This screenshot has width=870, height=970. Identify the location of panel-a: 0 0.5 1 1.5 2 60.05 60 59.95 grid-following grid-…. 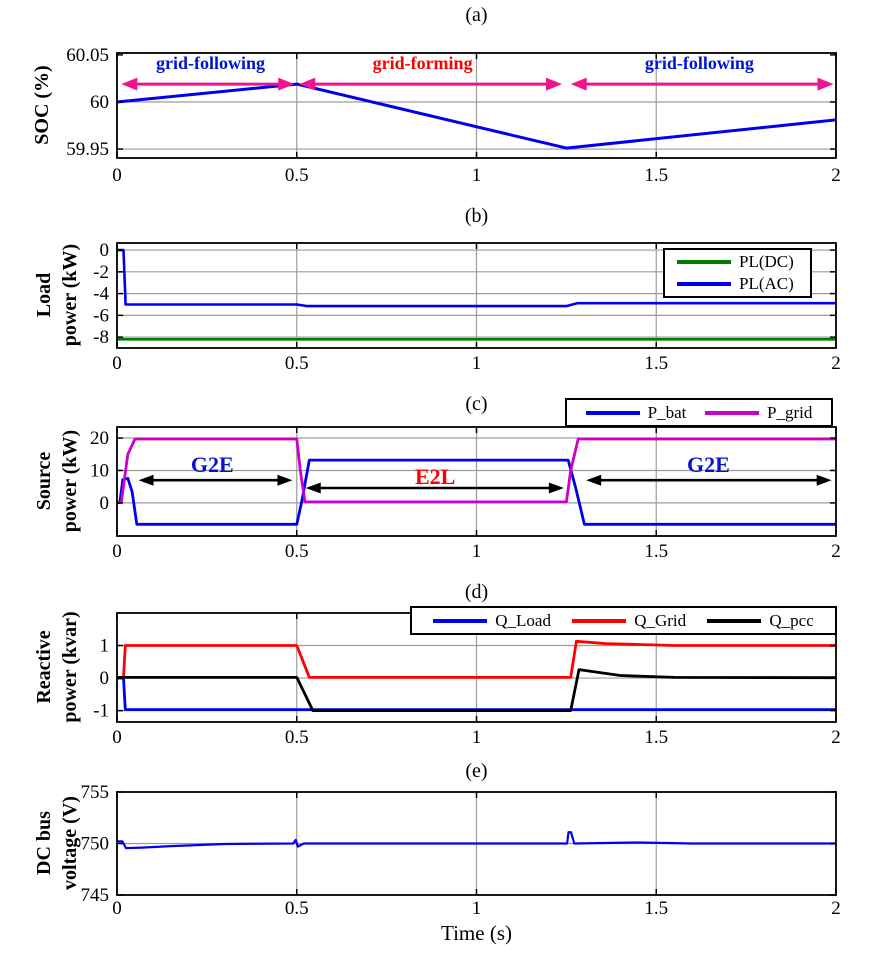
(453, 115).